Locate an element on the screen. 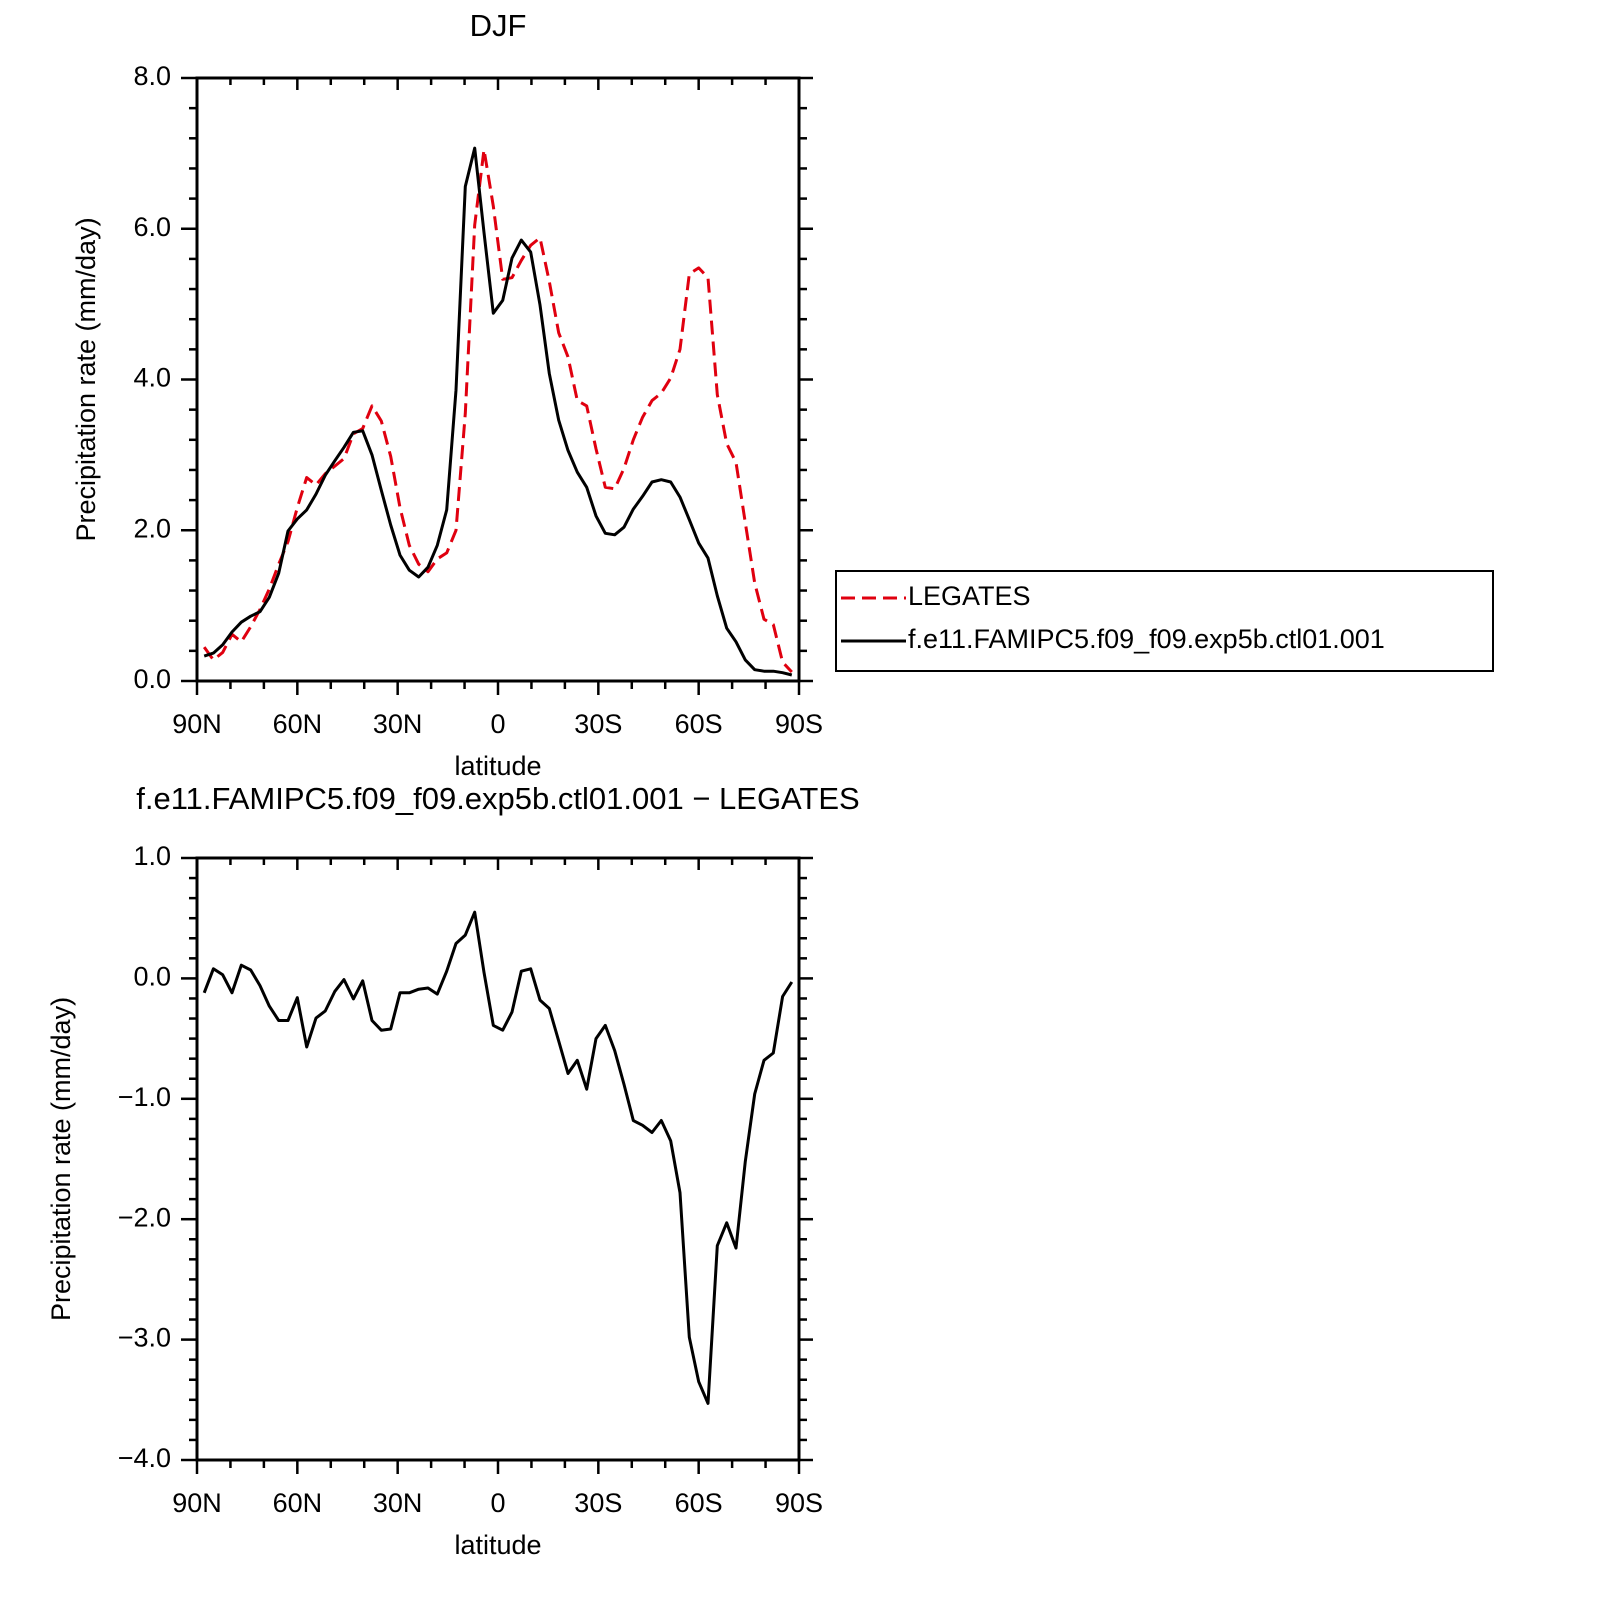 Image resolution: width=1597 pixels, height=1597 pixels. y-tick-label: −2.0 is located at coordinates (144, 1217).